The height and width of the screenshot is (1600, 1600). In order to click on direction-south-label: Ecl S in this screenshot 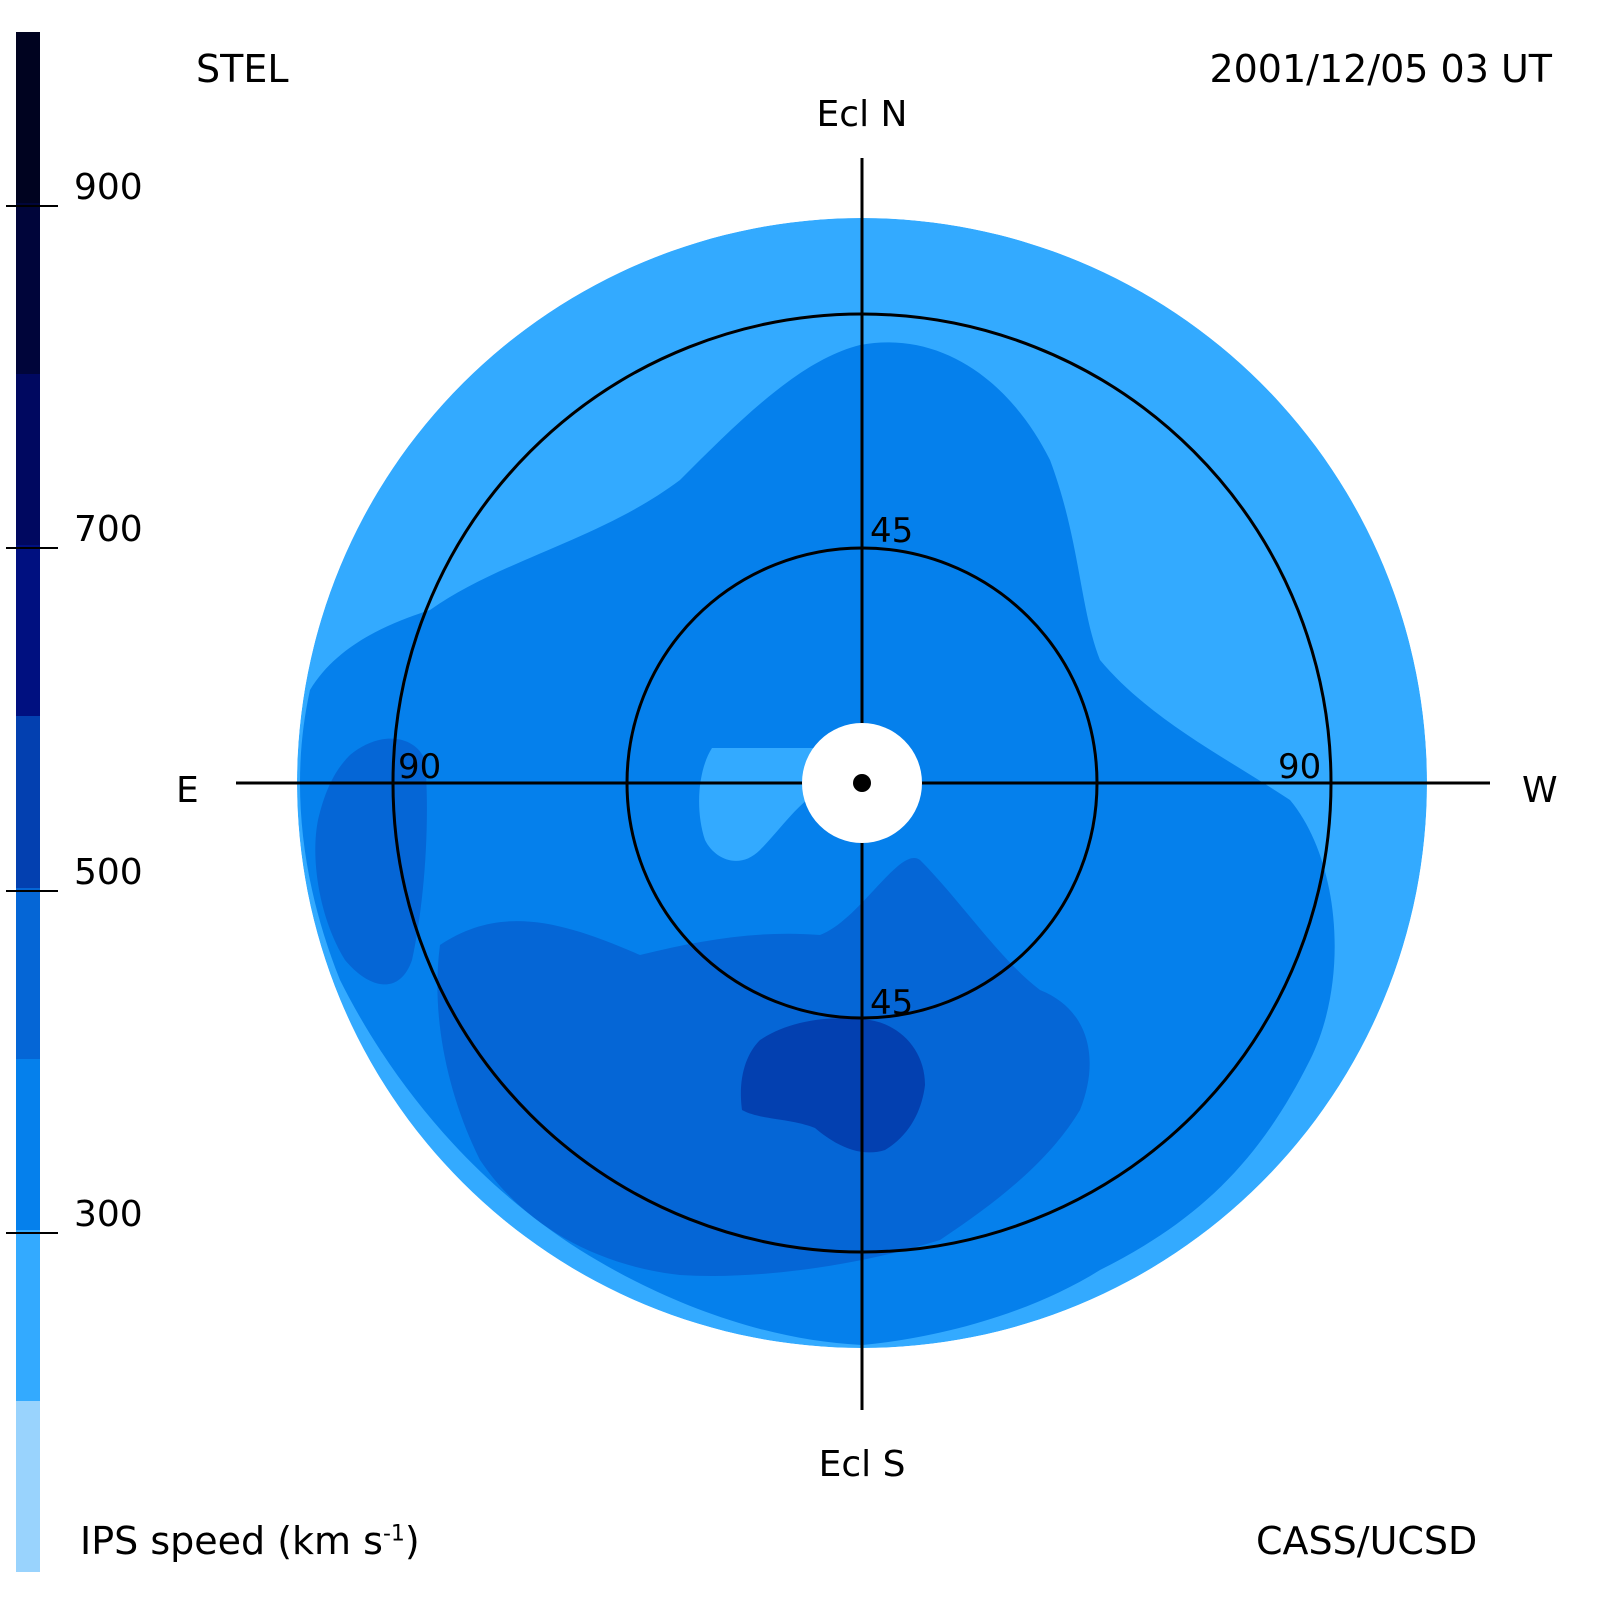, I will do `click(862, 1464)`.